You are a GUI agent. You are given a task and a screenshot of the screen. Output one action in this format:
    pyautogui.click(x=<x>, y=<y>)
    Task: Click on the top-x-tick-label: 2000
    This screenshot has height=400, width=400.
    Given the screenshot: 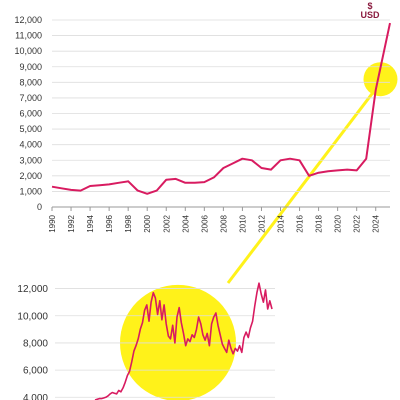 What is the action you would take?
    pyautogui.click(x=147, y=223)
    